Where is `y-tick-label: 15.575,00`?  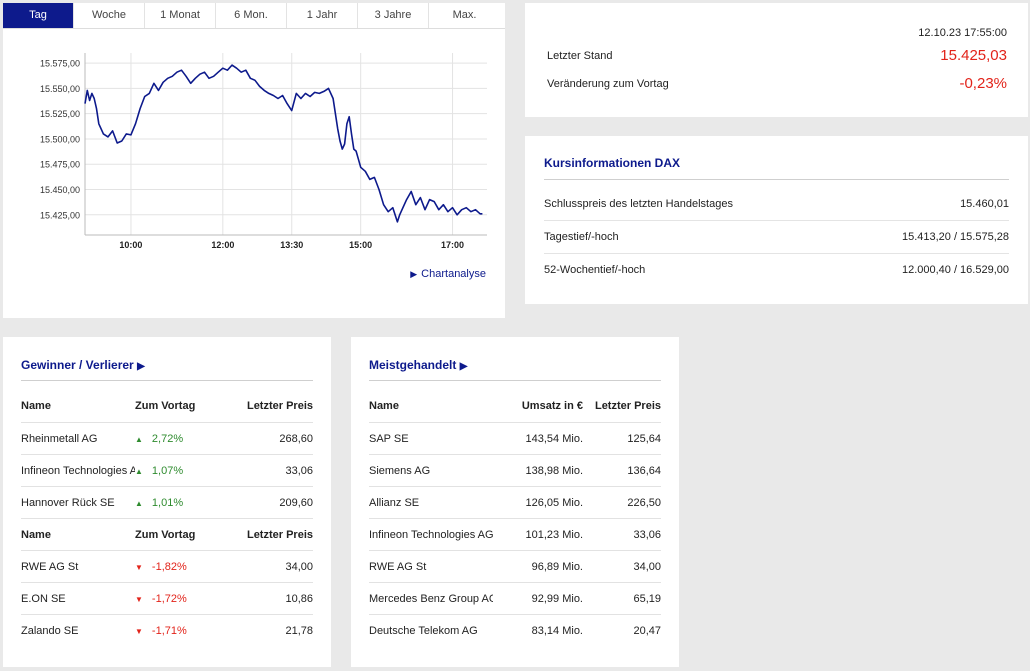
y-tick-label: 15.575,00 is located at coordinates (60, 64).